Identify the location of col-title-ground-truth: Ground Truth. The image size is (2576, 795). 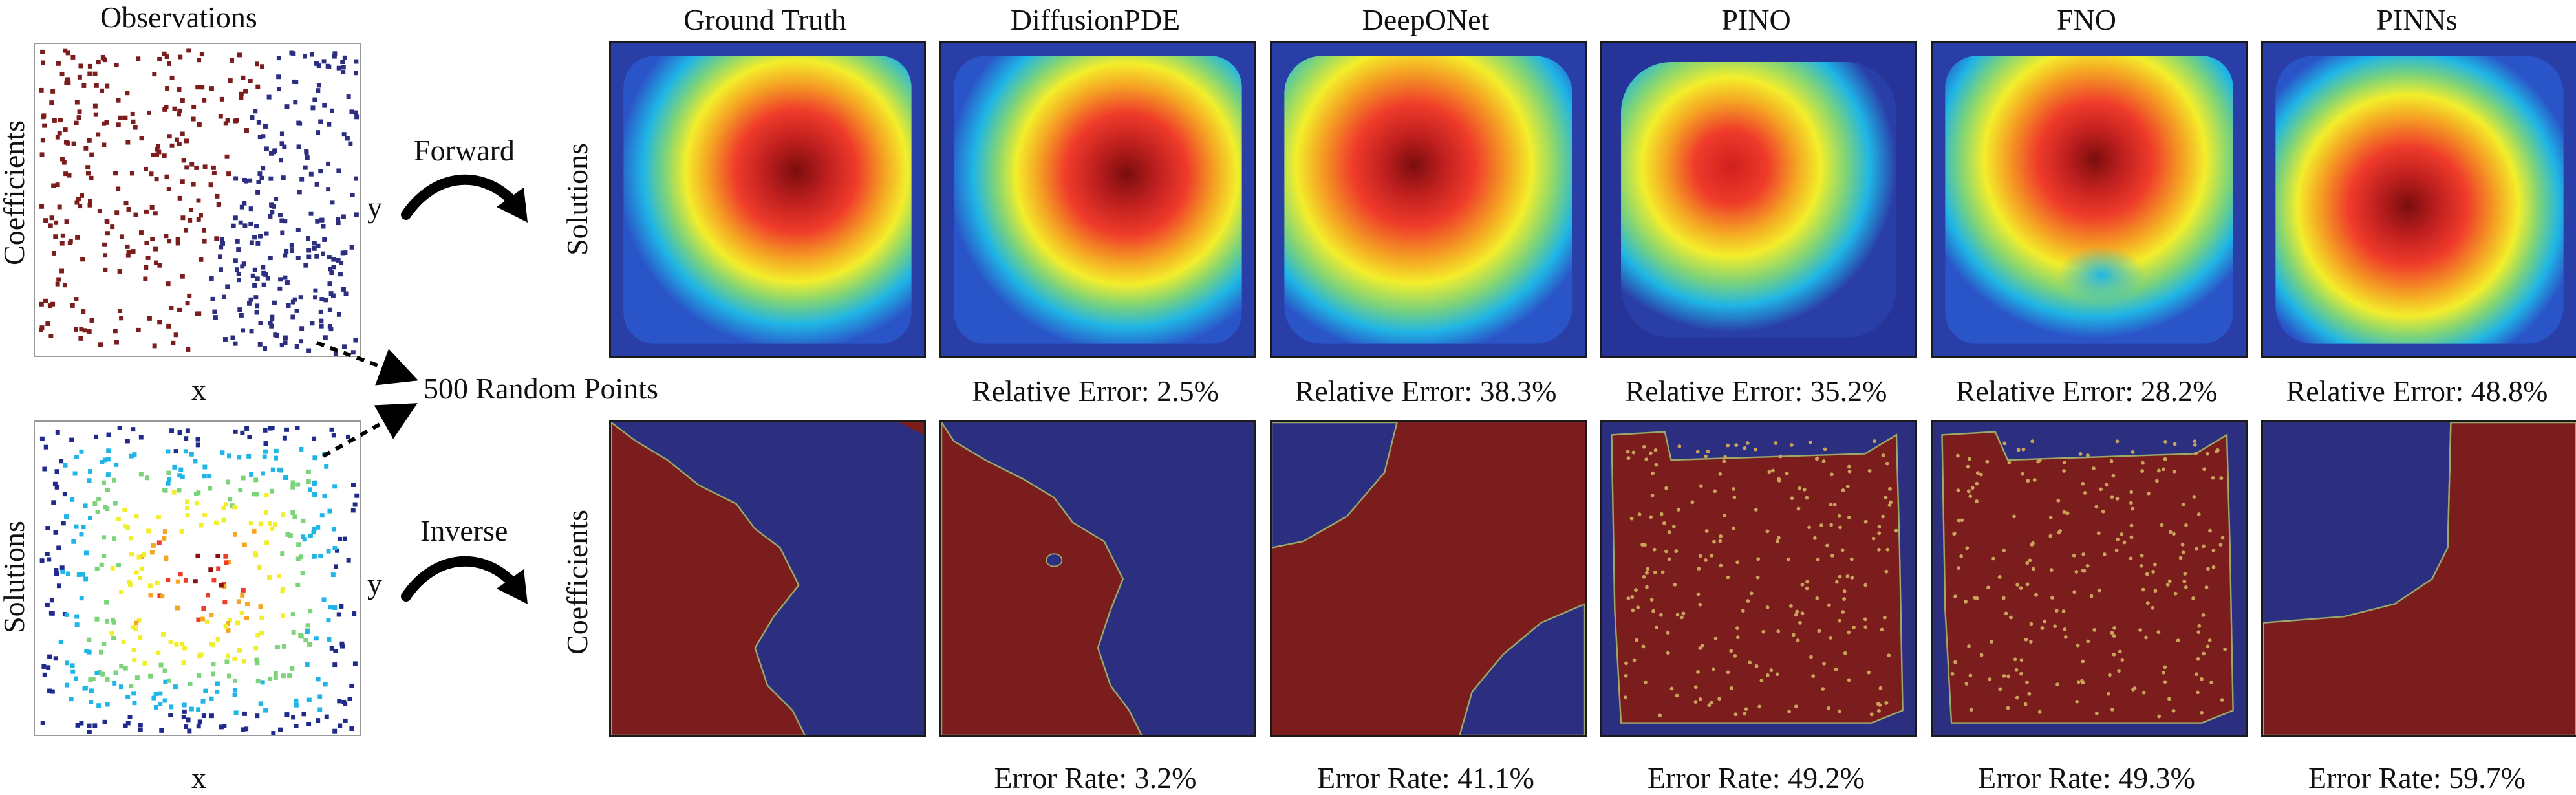
(764, 19).